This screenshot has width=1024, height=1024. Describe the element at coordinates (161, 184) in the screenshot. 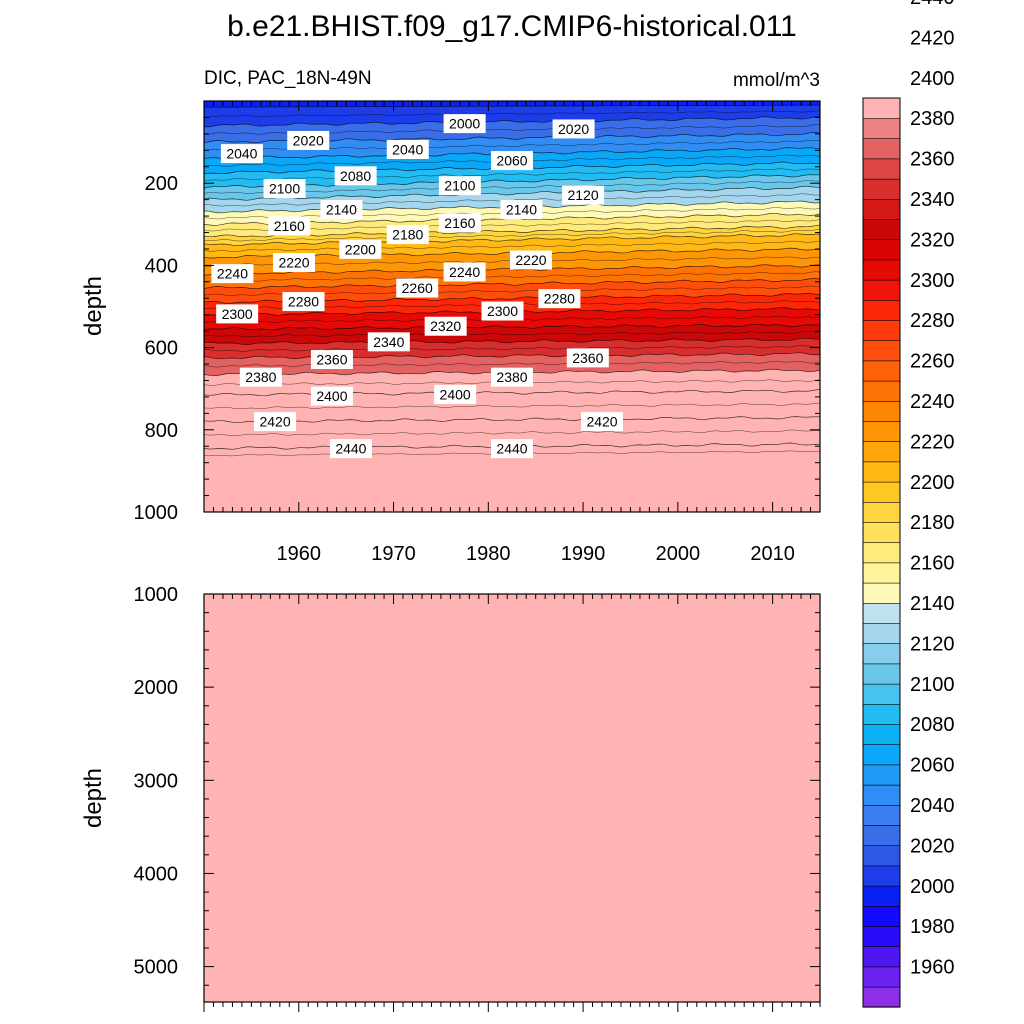

I see `y-tick-label: 200` at that location.